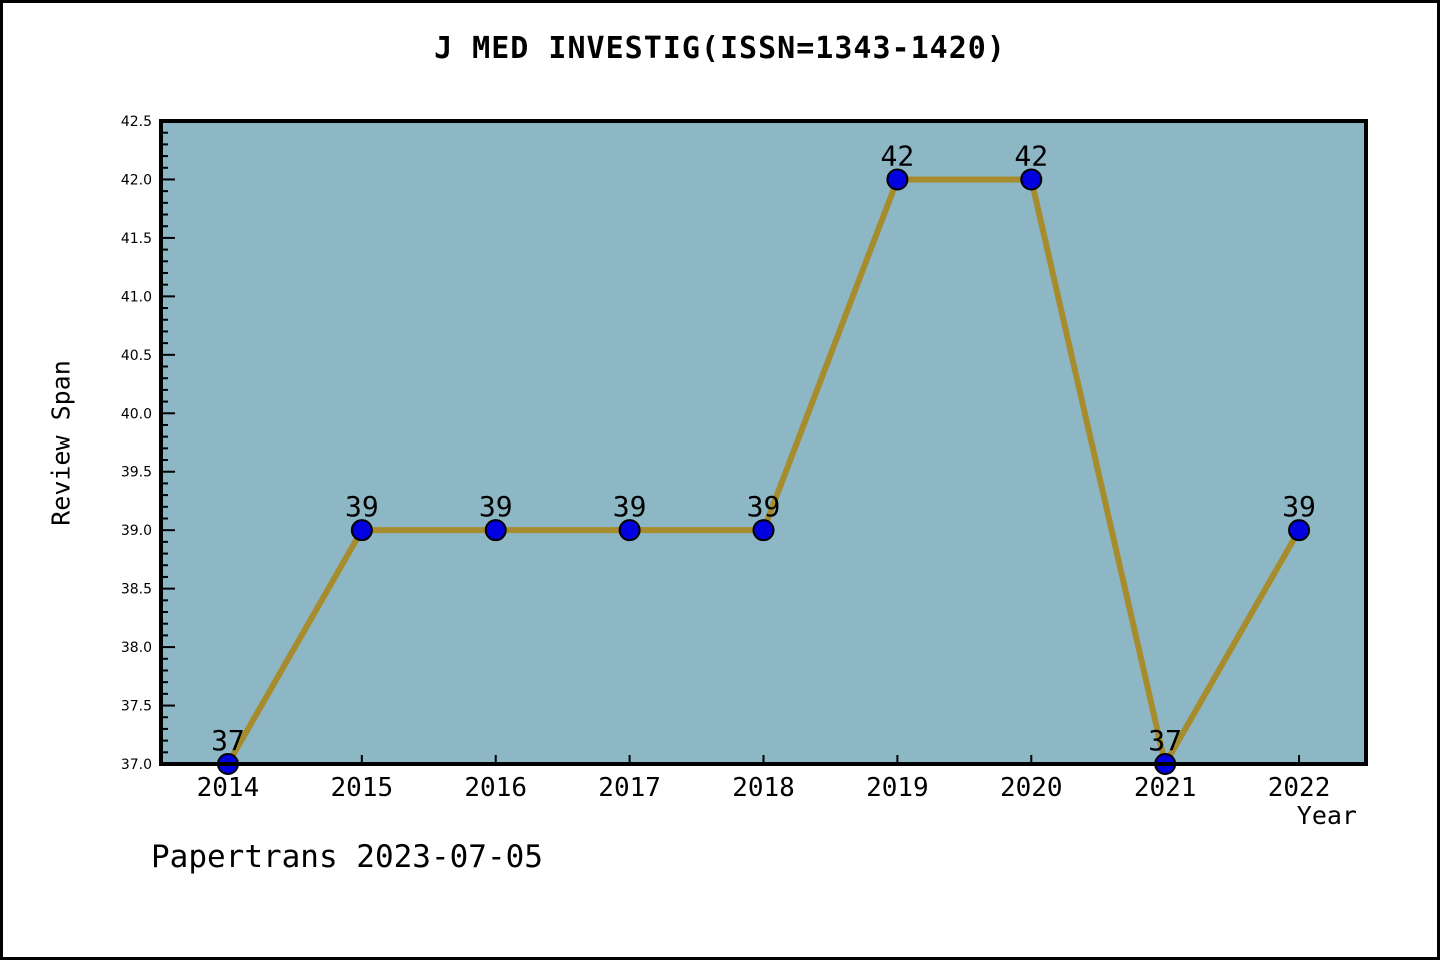 This screenshot has width=1440, height=963. Describe the element at coordinates (136, 765) in the screenshot. I see `y-tick-label: 37.0` at that location.